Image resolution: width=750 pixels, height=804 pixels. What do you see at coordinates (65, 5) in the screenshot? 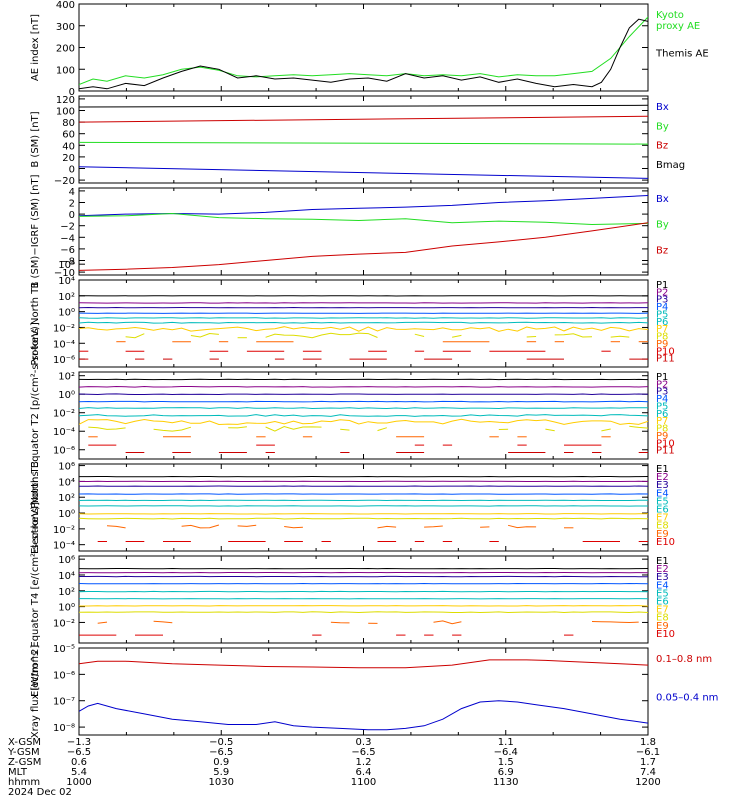
I see `y-tick-label: 400` at bounding box center [65, 5].